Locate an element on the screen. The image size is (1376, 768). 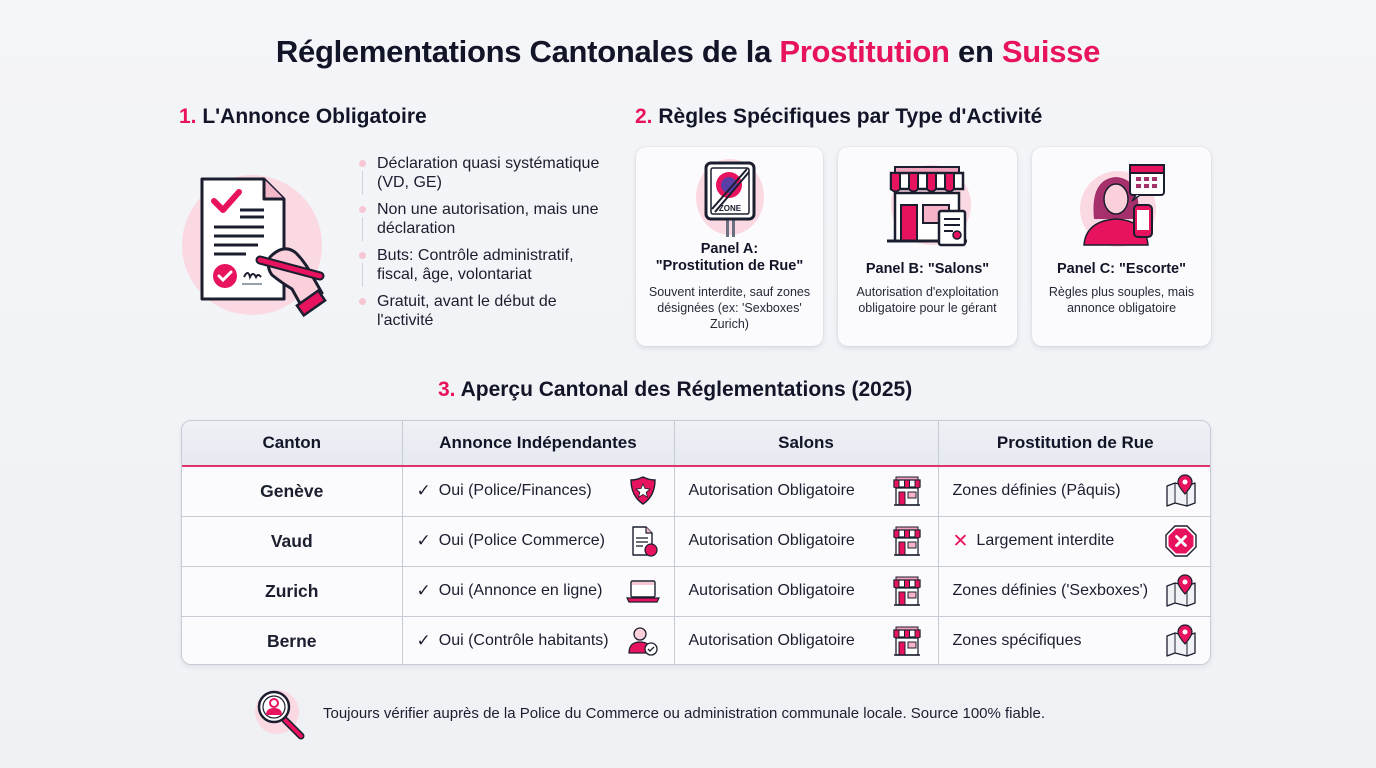
woman-phone-calendar-icon is located at coordinates (1122, 205).